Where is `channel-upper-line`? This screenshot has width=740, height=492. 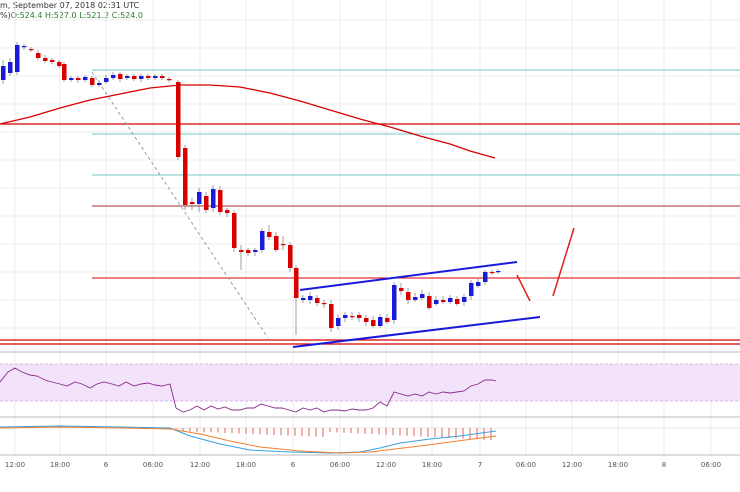 channel-upper-line is located at coordinates (408, 276).